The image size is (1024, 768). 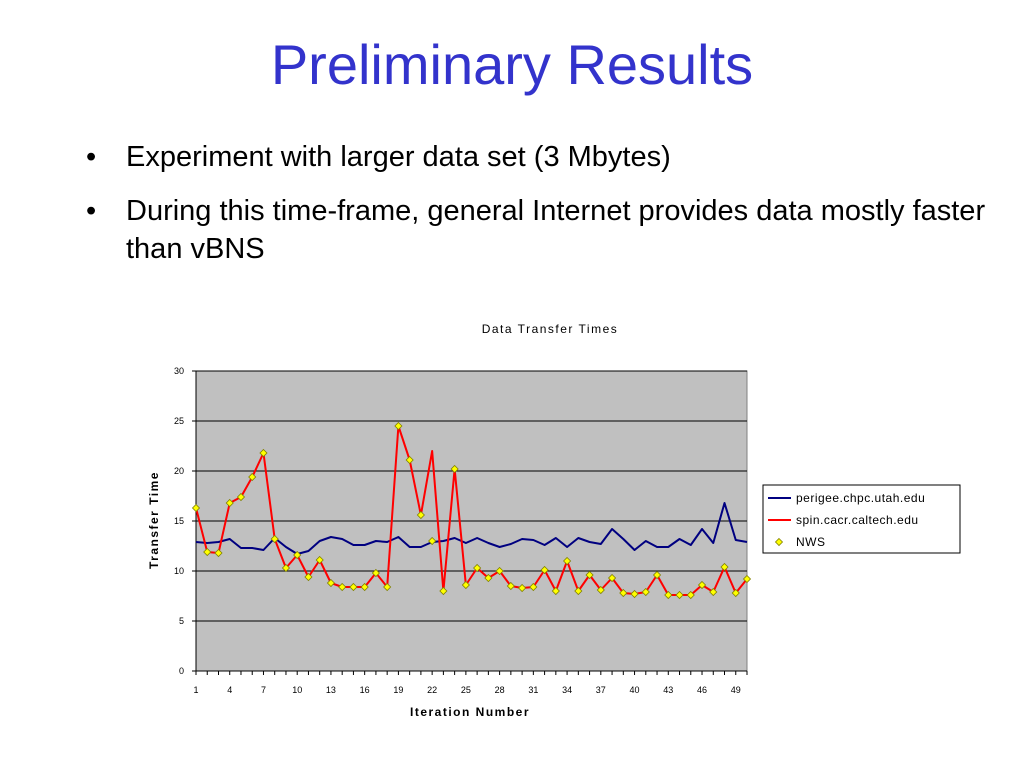 What do you see at coordinates (567, 690) in the screenshot?
I see `x-tick-label: 34` at bounding box center [567, 690].